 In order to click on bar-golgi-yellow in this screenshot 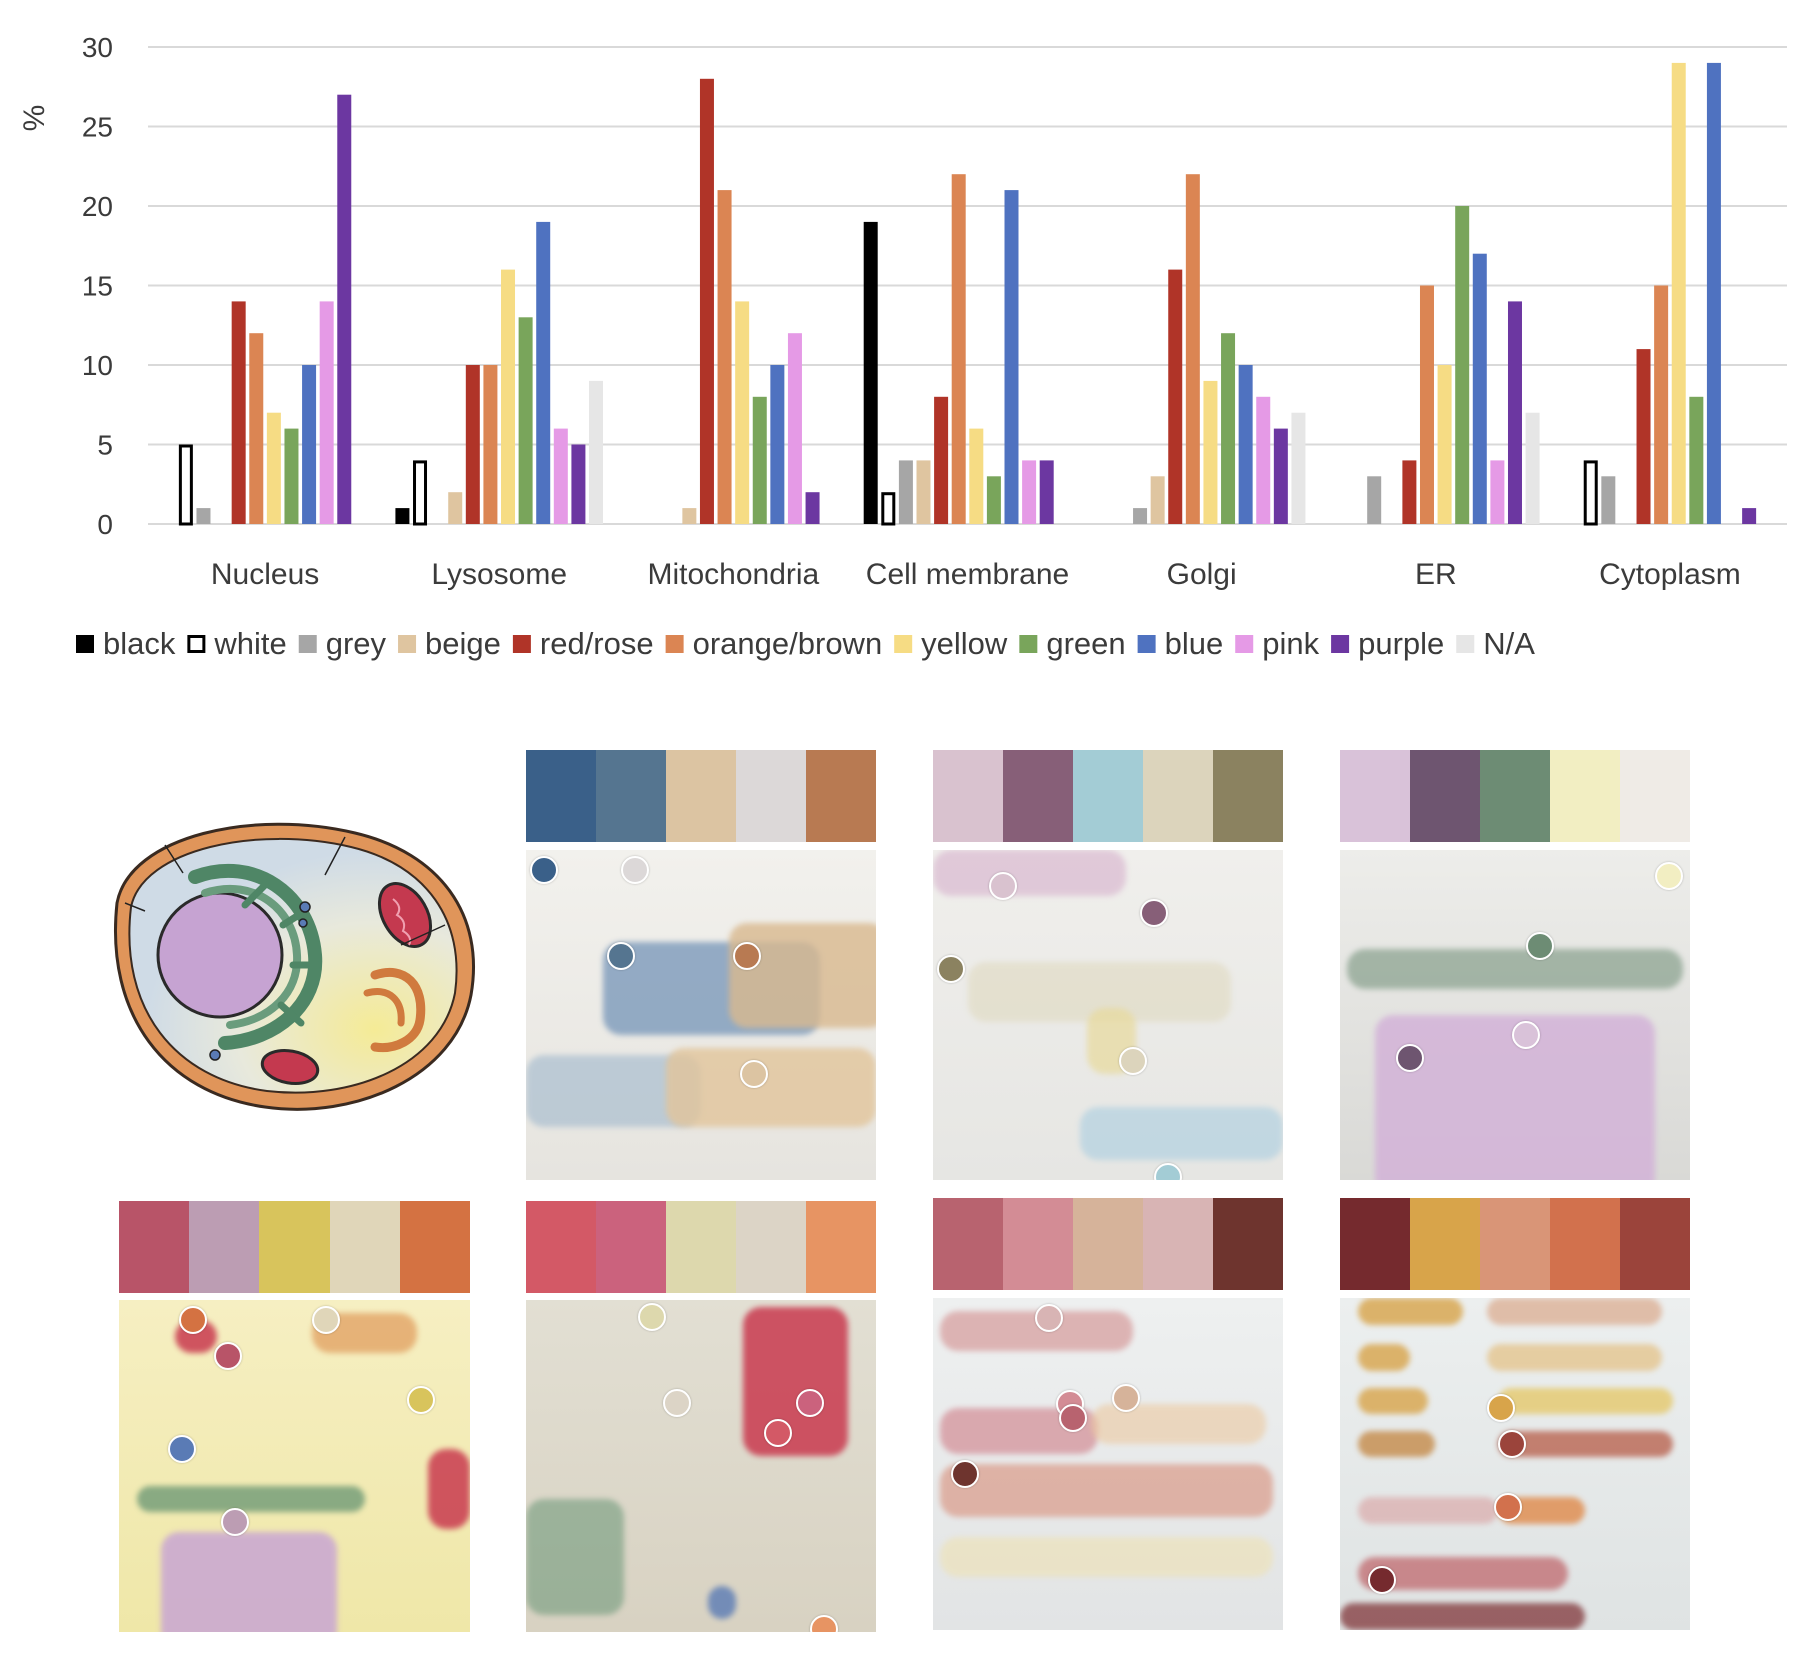, I will do `click(1210, 452)`.